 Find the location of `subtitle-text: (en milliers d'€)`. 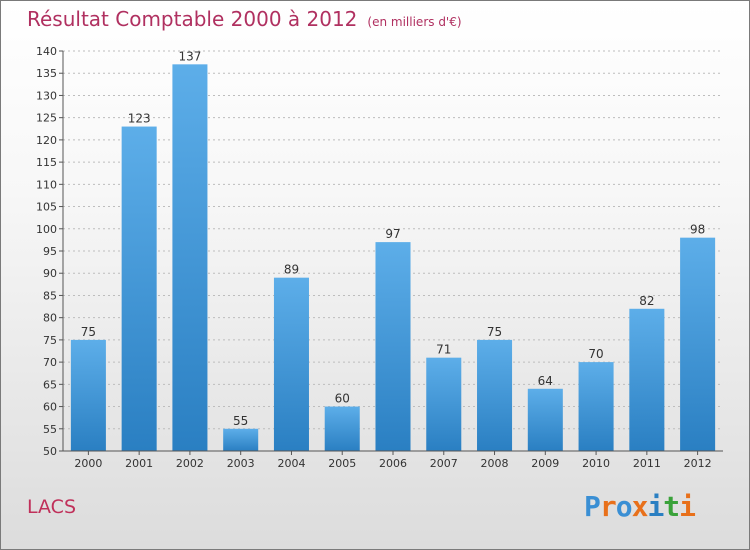

subtitle-text: (en milliers d'€) is located at coordinates (414, 22).